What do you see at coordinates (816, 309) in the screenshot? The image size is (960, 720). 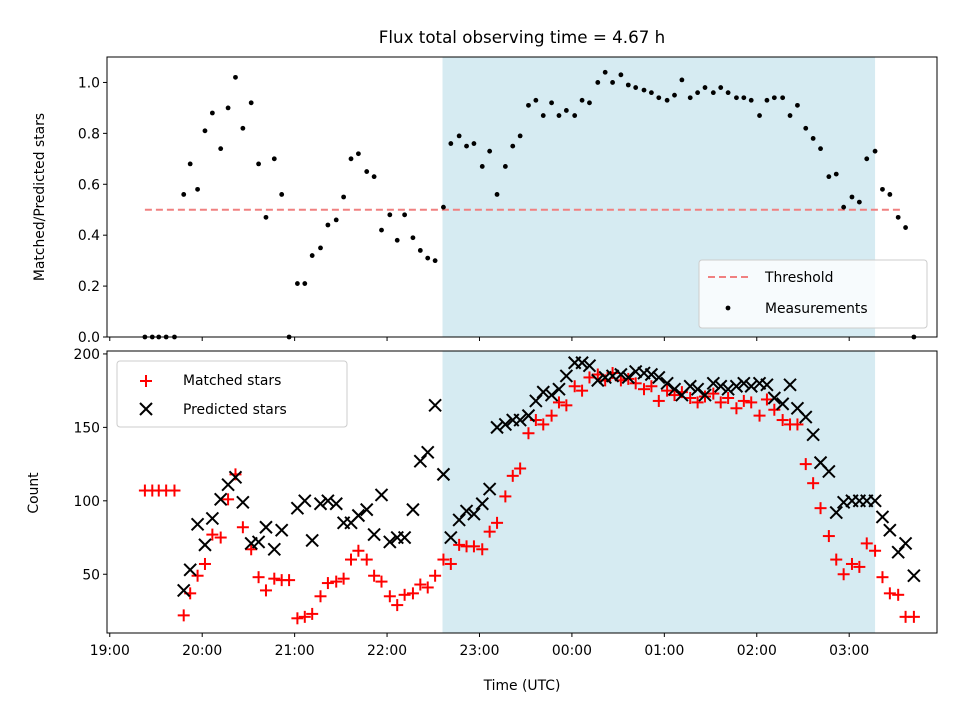 I see `measurements-legend-label: Measurements` at bounding box center [816, 309].